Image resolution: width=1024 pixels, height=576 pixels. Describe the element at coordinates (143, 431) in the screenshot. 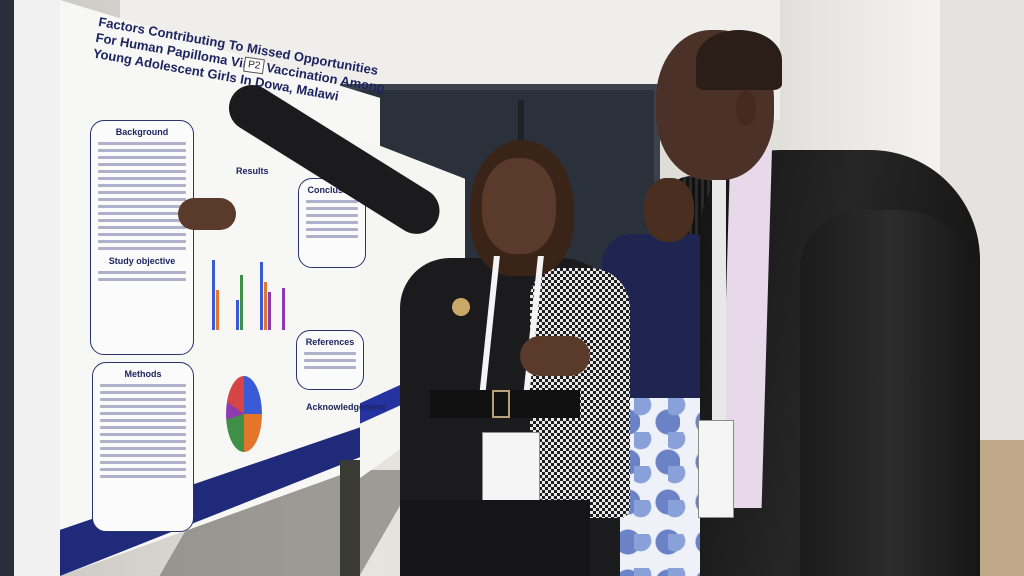

I see `methods-text` at that location.